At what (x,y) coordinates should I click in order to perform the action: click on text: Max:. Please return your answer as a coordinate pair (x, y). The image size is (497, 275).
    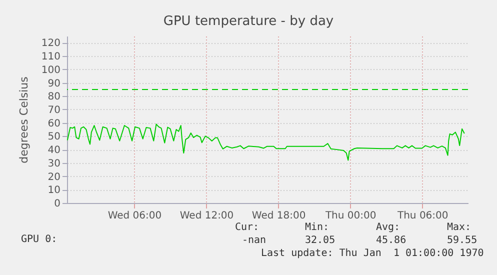
    Looking at the image, I should click on (459, 227).